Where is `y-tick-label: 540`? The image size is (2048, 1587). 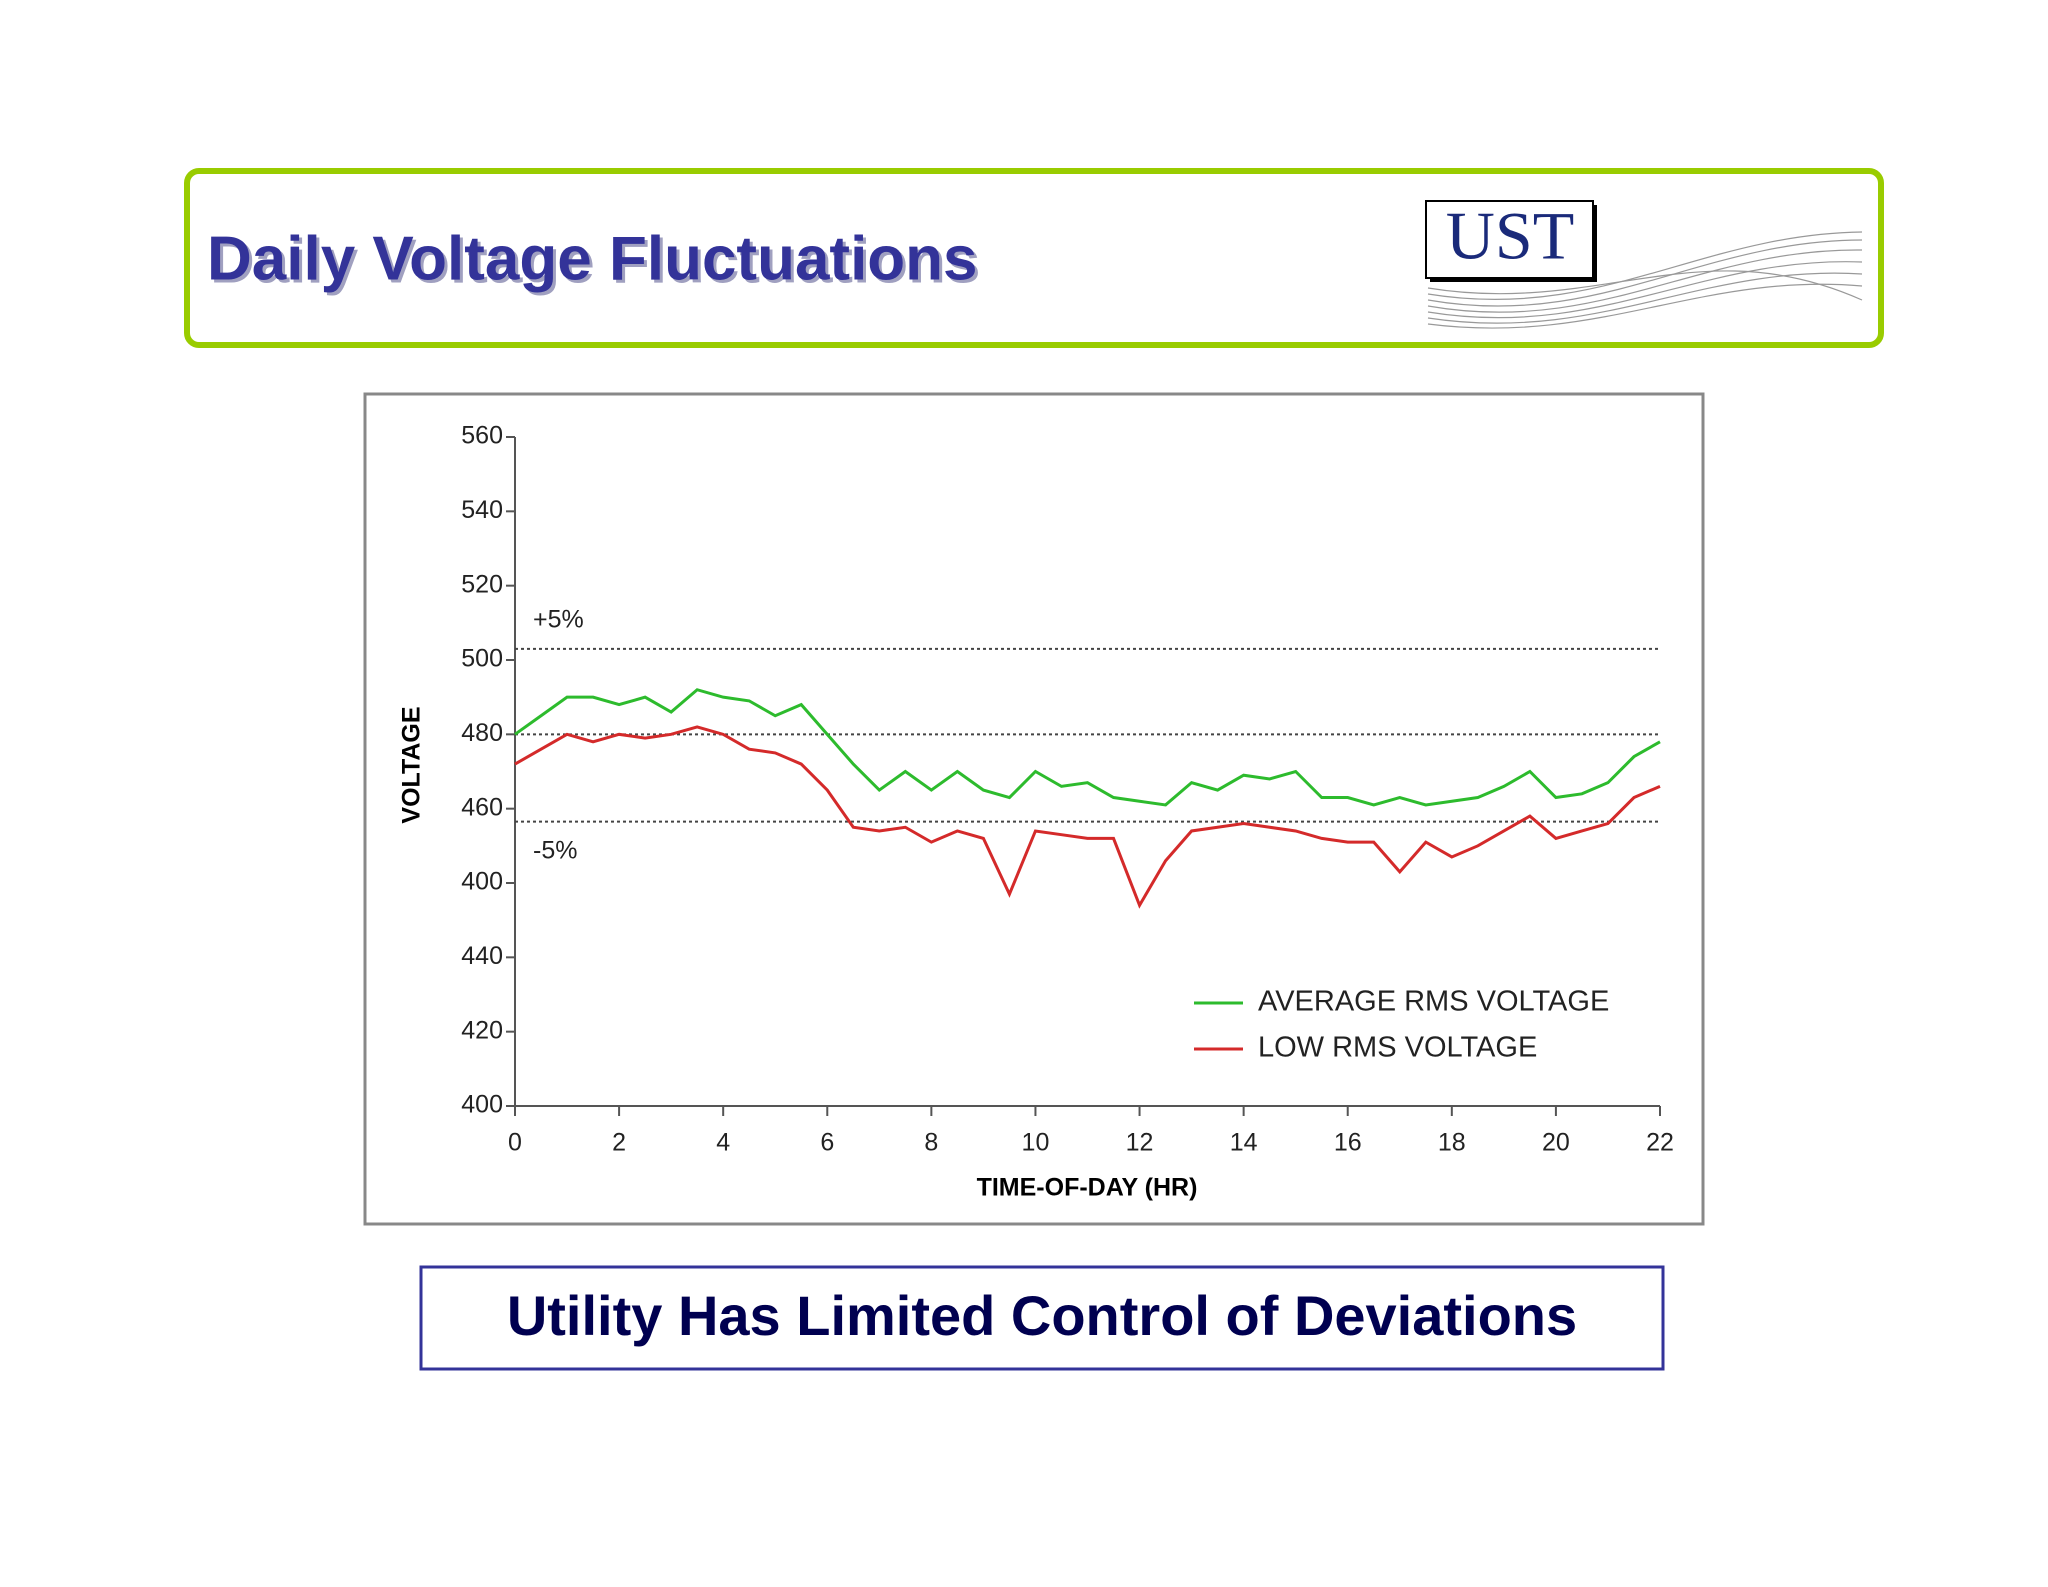 y-tick-label: 540 is located at coordinates (482, 510).